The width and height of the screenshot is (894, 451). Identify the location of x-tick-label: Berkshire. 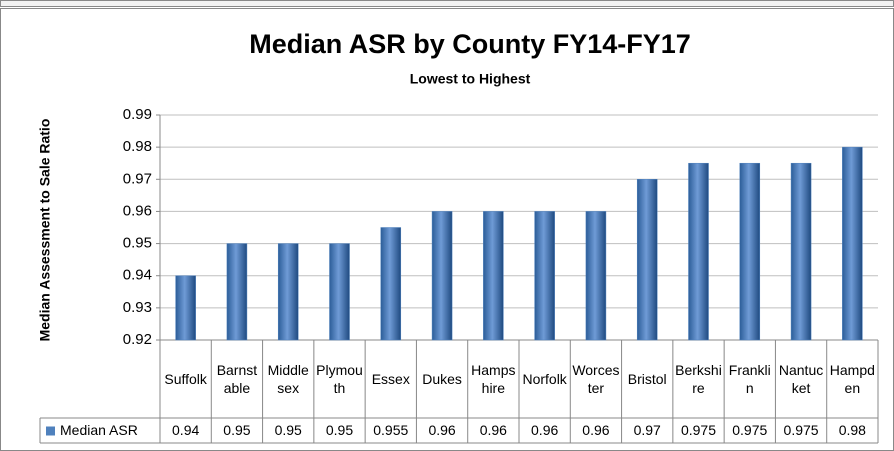
(698, 379).